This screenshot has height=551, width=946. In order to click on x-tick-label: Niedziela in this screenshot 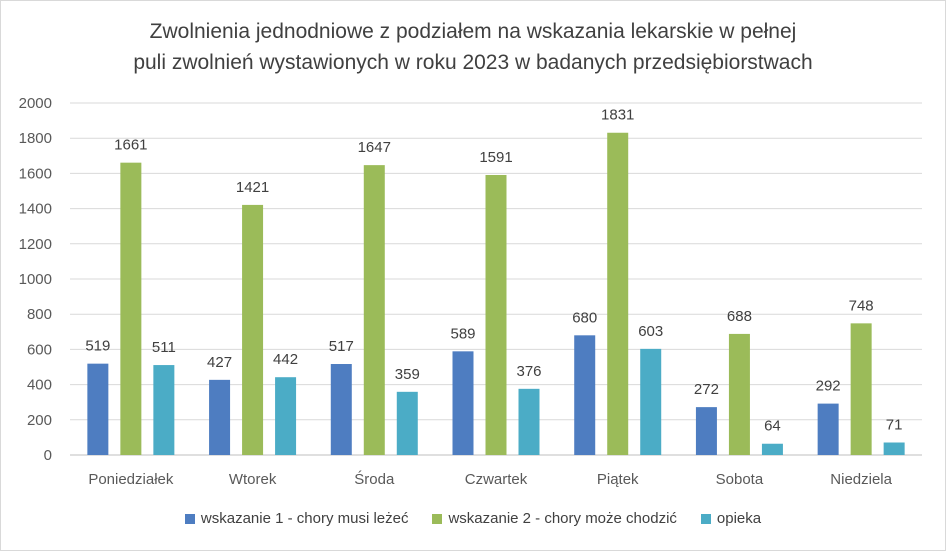, I will do `click(861, 479)`.